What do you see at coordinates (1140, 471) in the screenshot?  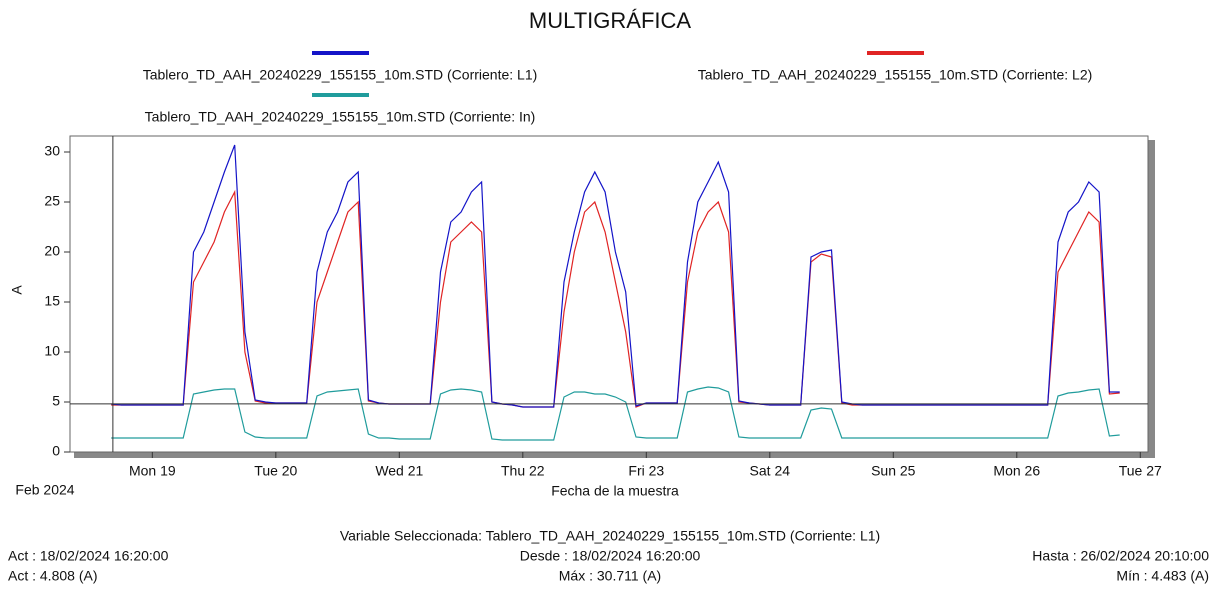 I see `x-tick-label: Tue 27` at bounding box center [1140, 471].